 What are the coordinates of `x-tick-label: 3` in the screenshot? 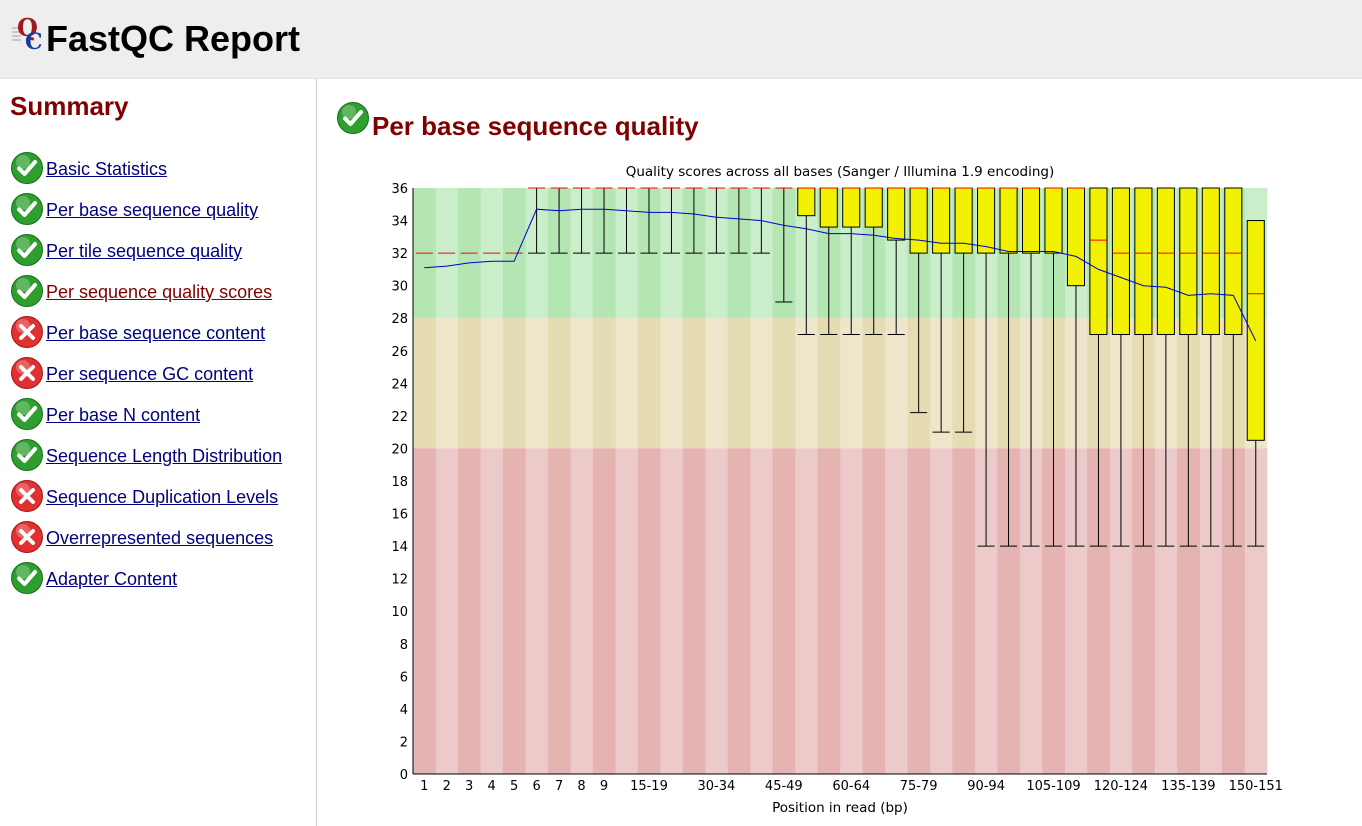 It's located at (469, 786).